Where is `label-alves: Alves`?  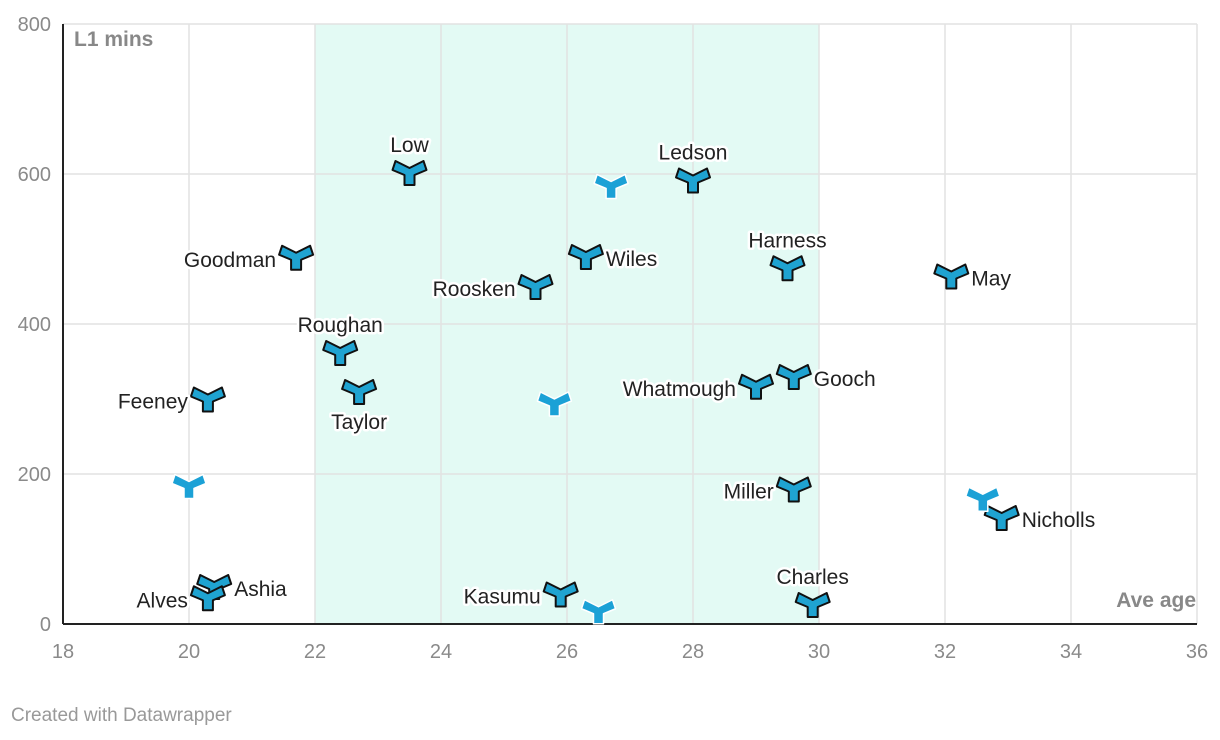
label-alves: Alves is located at coordinates (162, 600).